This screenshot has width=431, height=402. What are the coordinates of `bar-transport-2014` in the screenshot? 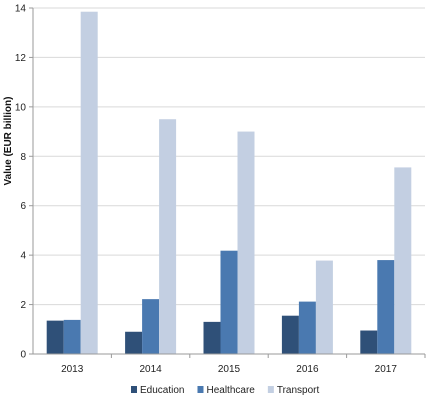 It's located at (168, 236).